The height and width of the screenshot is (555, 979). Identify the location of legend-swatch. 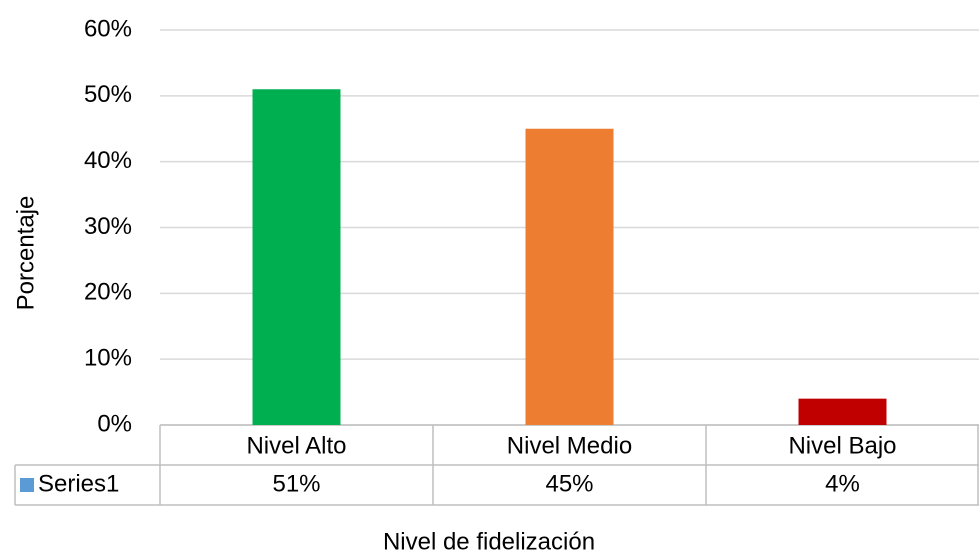
(27, 485).